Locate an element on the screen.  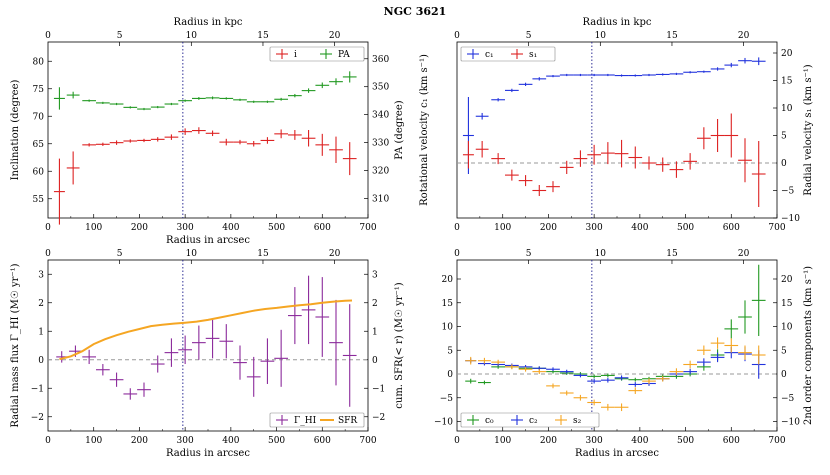
x-tick-label: 200 is located at coordinates (139, 441).